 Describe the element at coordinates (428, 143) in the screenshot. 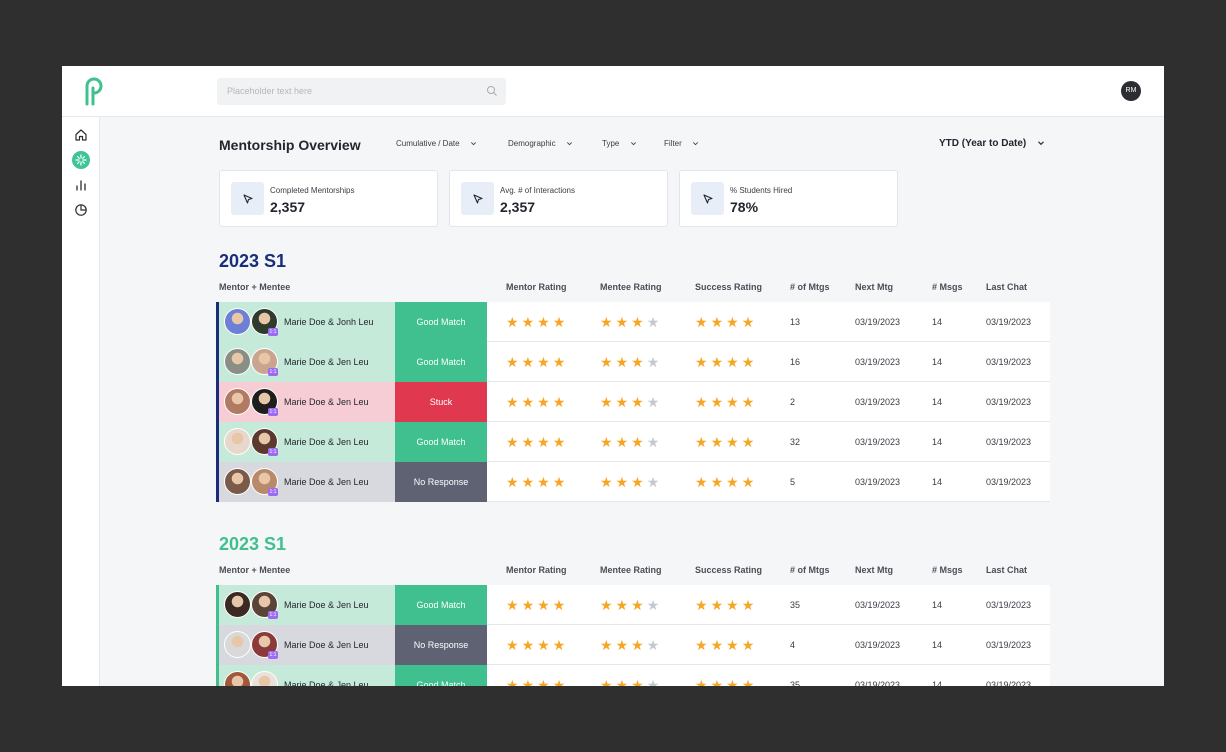

I see `dropdown-label: Cumulative / Date` at that location.